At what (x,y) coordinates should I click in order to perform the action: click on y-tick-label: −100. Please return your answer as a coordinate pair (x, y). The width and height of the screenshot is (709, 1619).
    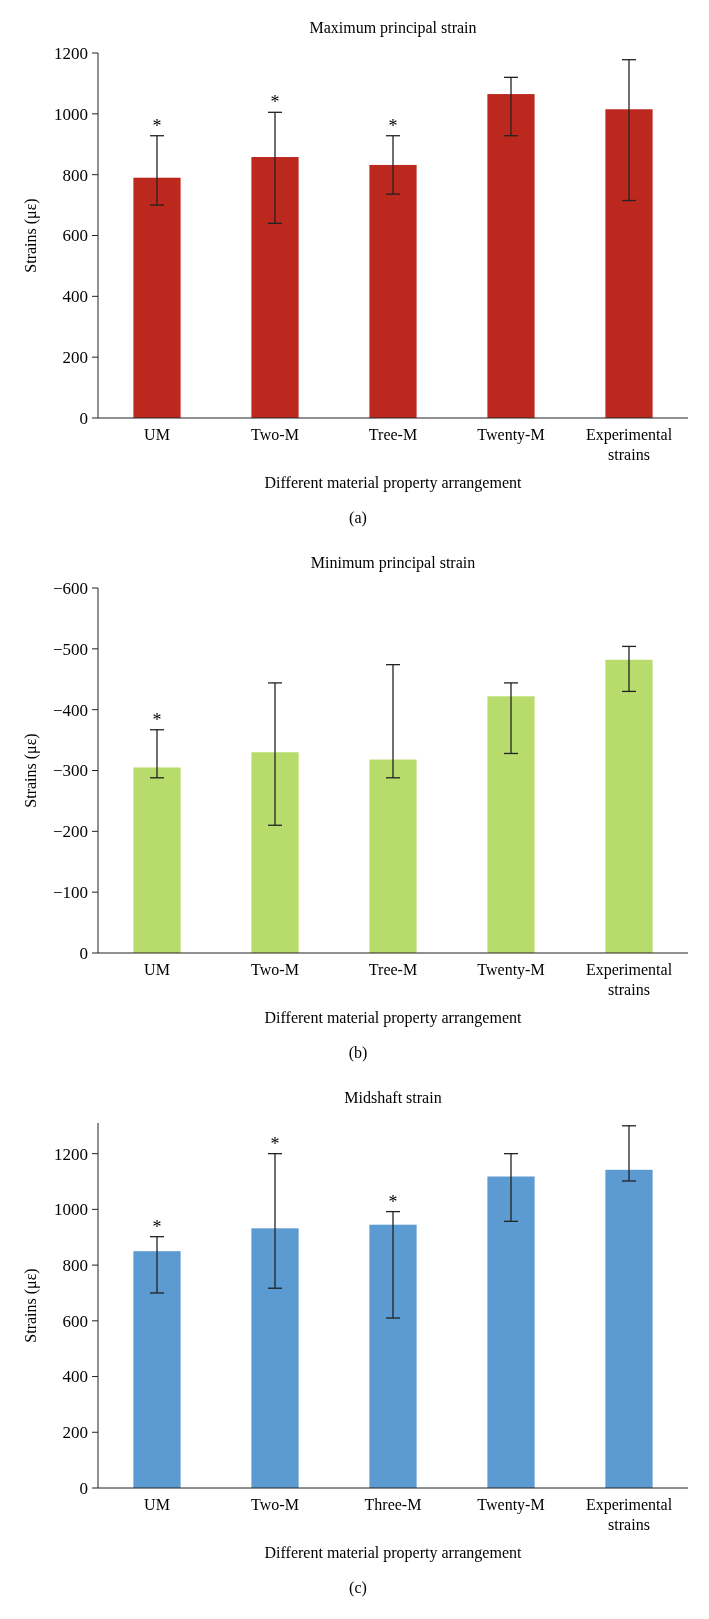
    Looking at the image, I should click on (70, 893).